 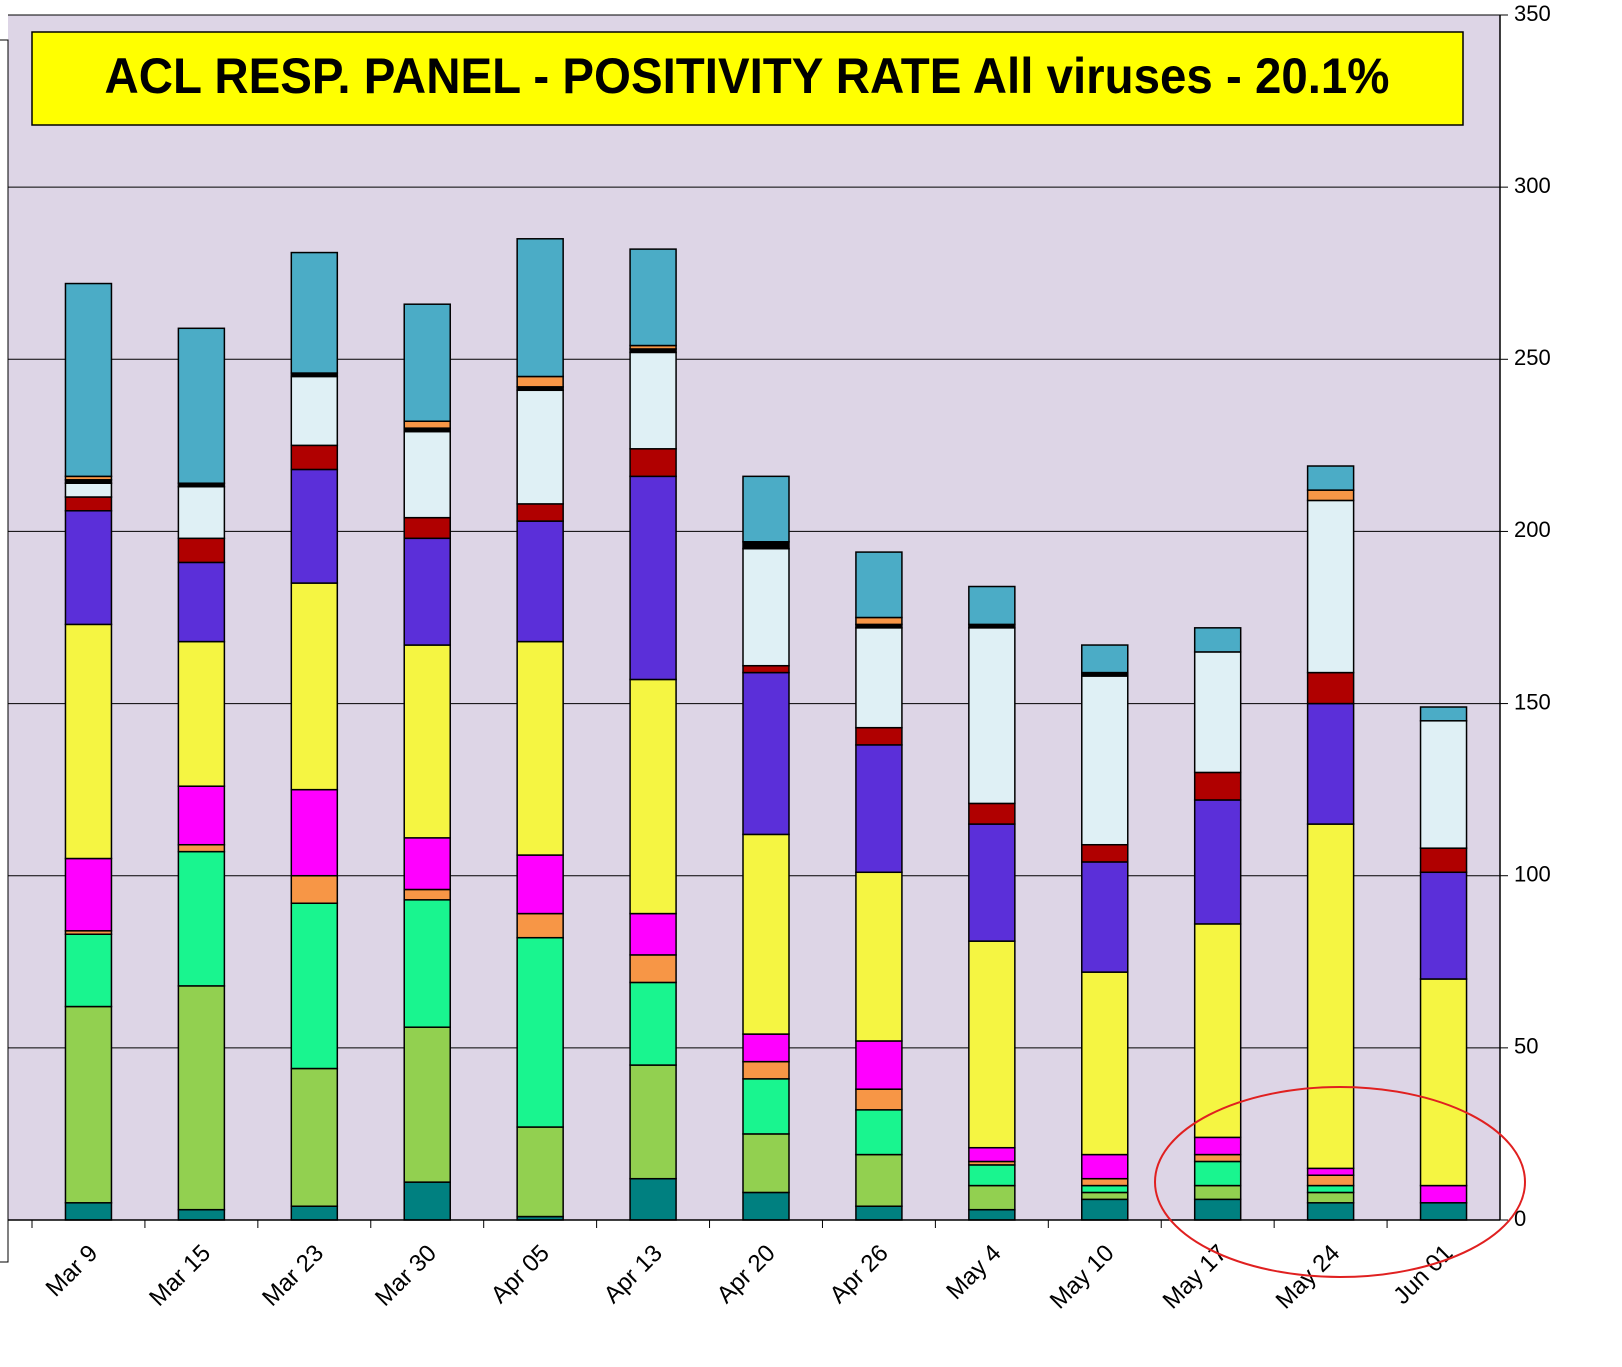 I want to click on title-box, so click(x=747, y=78).